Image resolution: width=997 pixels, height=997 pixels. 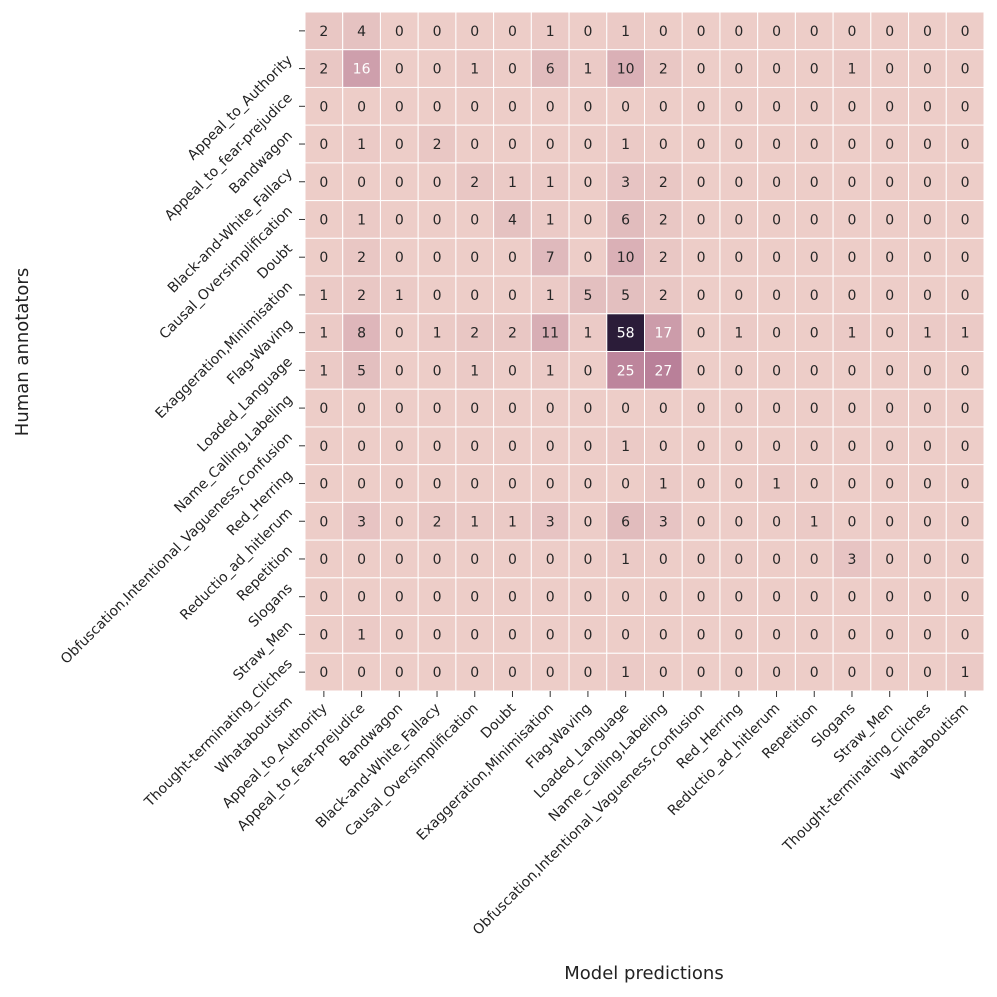 I want to click on cell-value-label: 3, so click(x=625, y=183).